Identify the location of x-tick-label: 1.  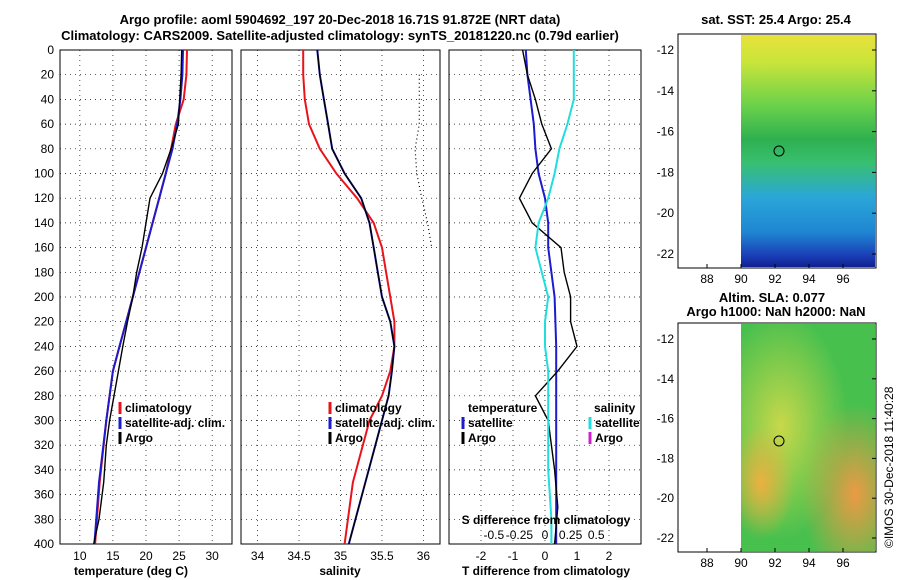
(577, 556).